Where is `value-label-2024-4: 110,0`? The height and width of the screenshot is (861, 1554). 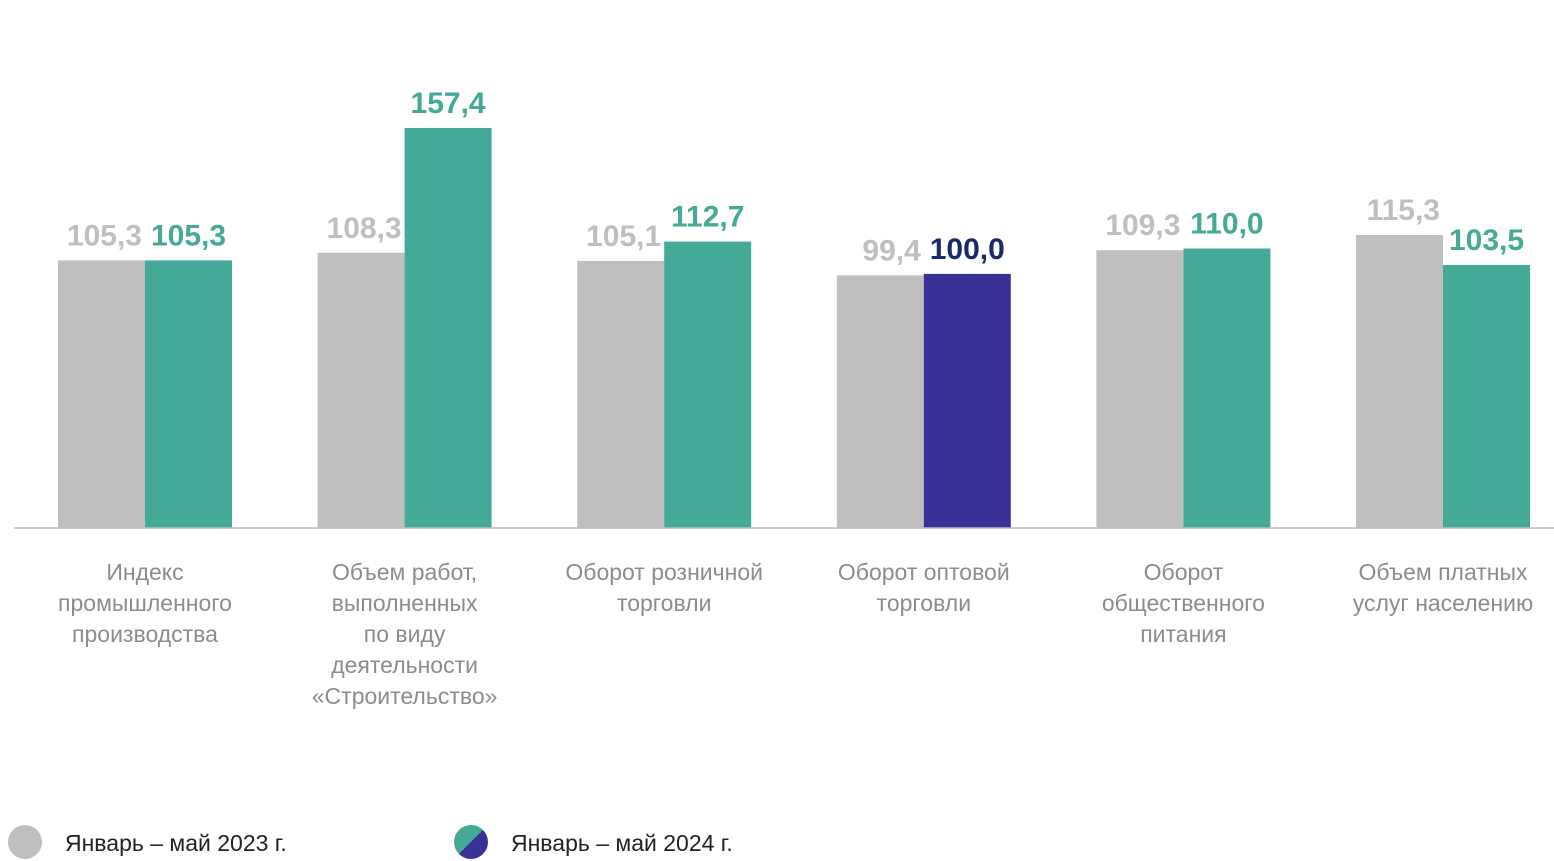
value-label-2024-4: 110,0 is located at coordinates (1226, 224).